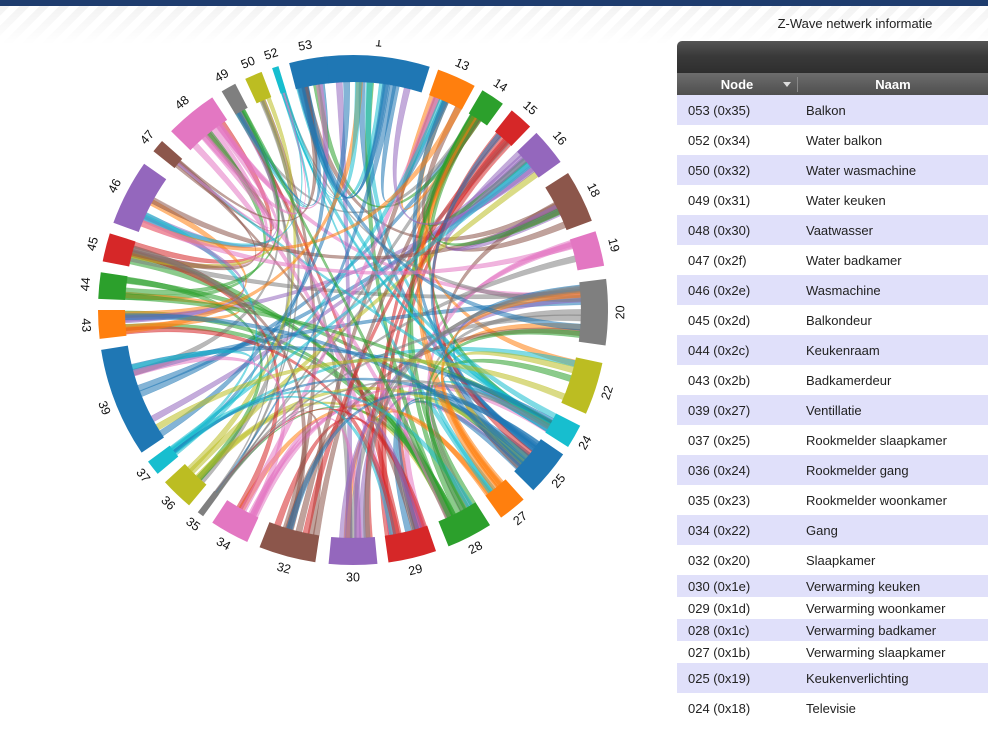  I want to click on chord-ribbon, so click(388, 480).